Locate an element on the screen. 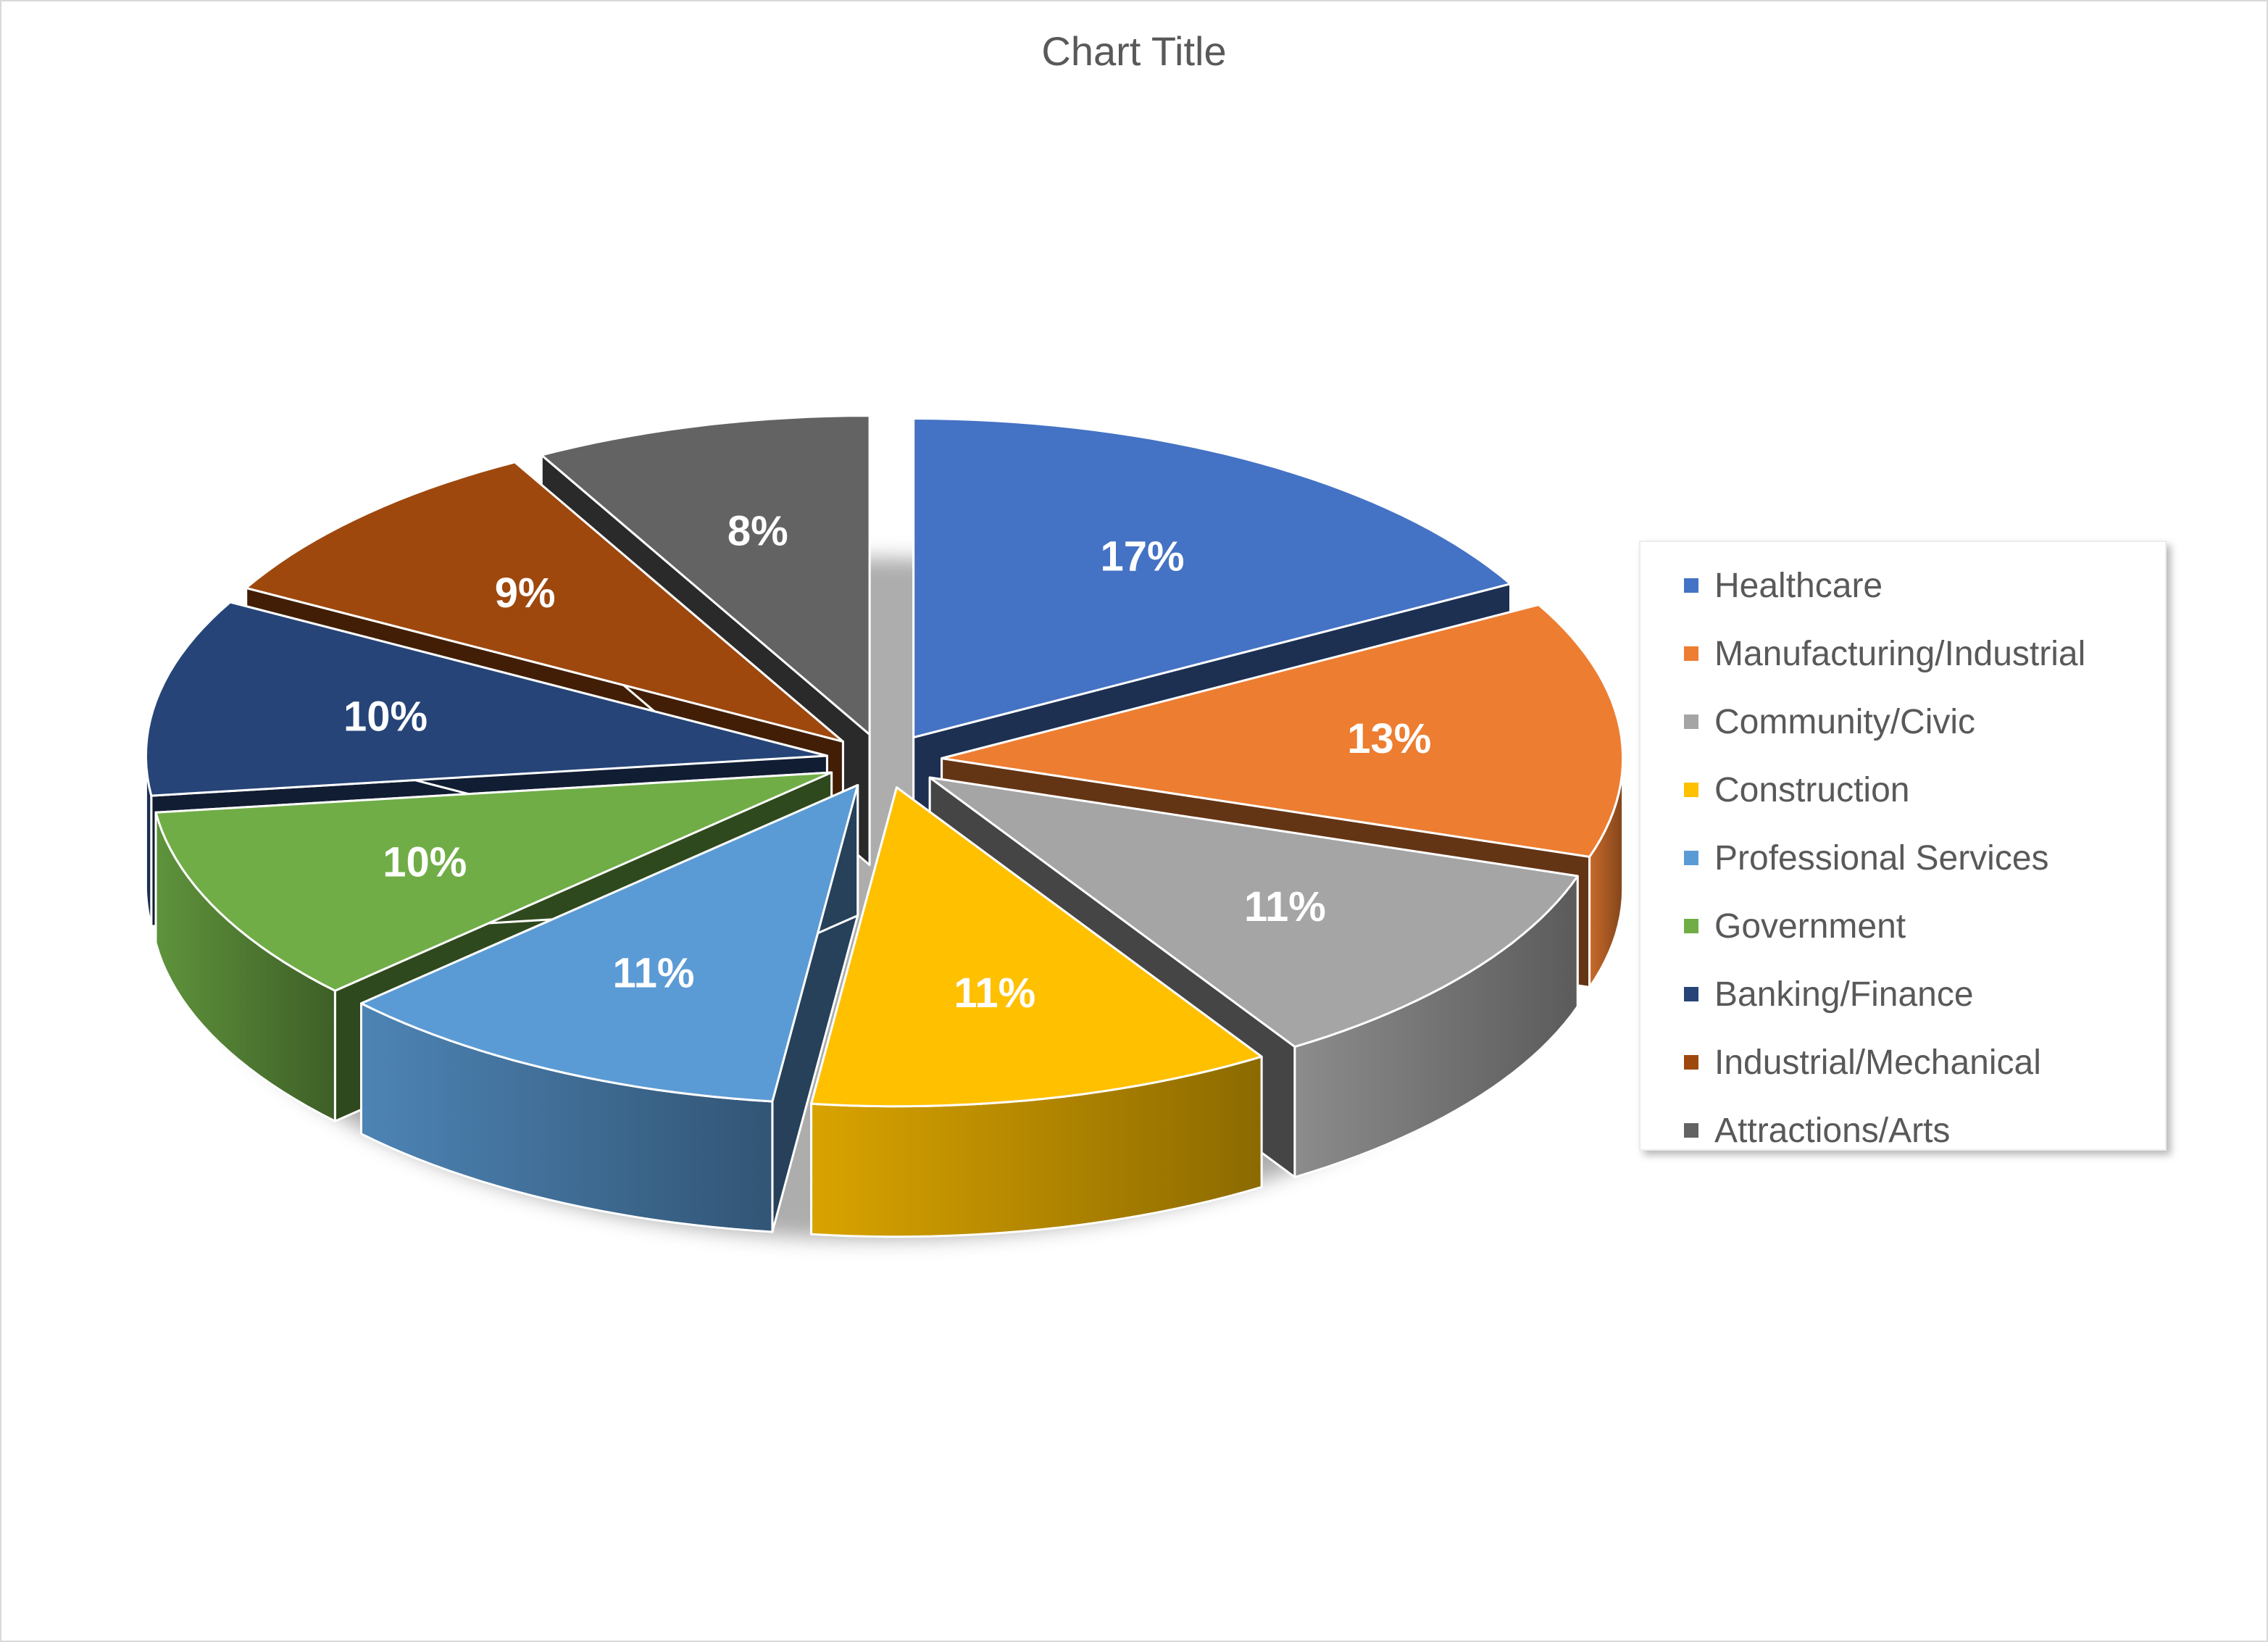 This screenshot has height=1642, width=2268. pie-data-labels: 17% 13% 11% 11% 11% 10% 10% 9% 8% is located at coordinates (887, 762).